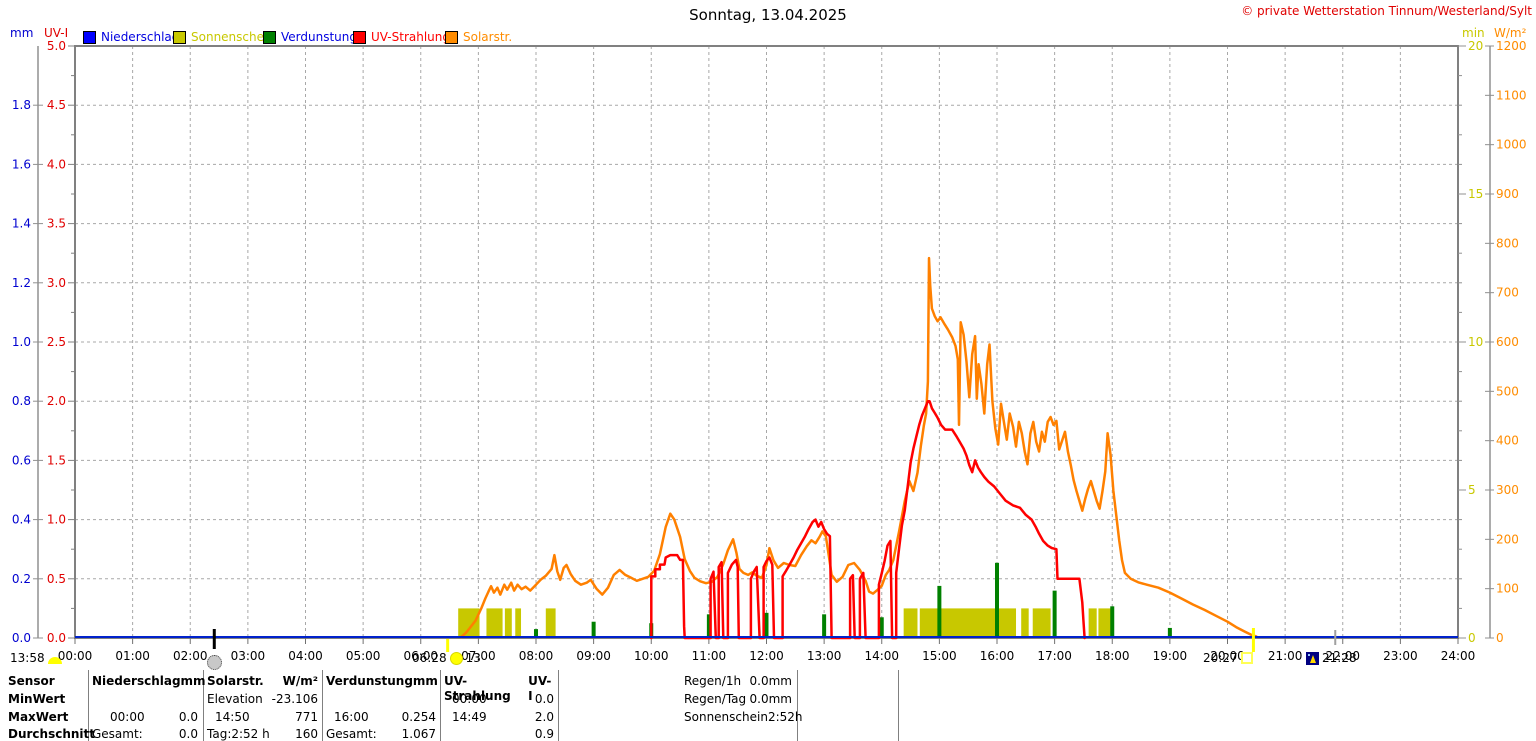 This screenshot has height=741, width=1536. Describe the element at coordinates (1511, 95) in the screenshot. I see `svg-text: 1100` at that location.